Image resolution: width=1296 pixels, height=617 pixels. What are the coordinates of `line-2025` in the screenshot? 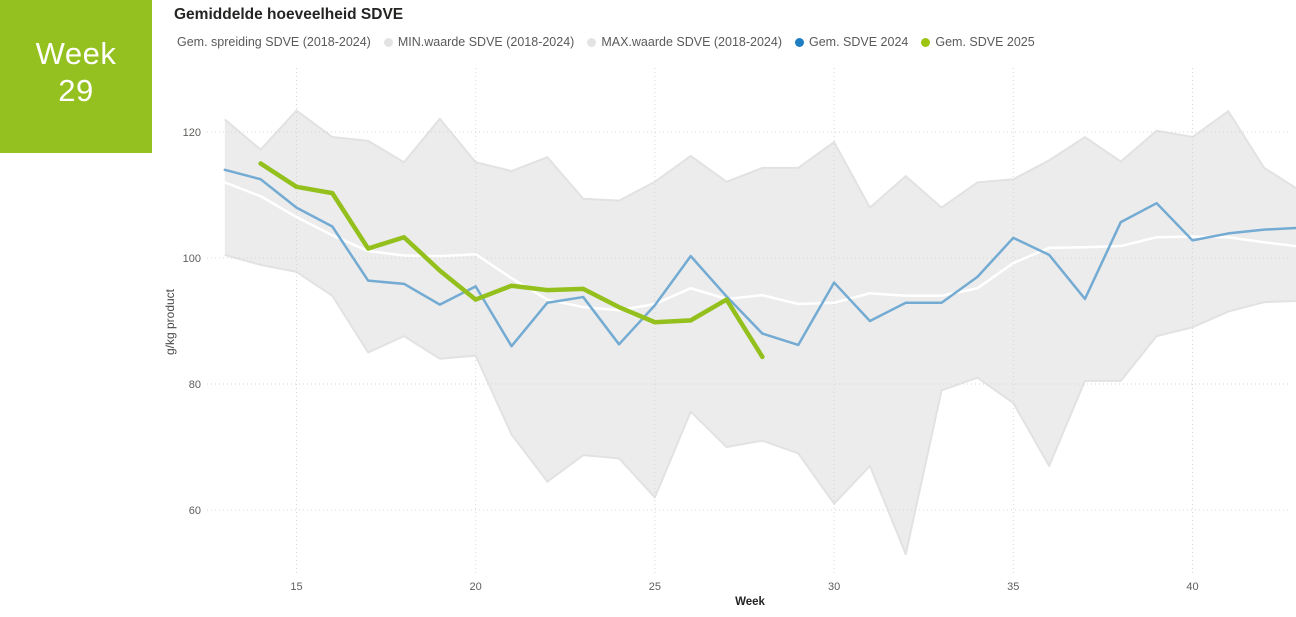 It's located at (511, 260).